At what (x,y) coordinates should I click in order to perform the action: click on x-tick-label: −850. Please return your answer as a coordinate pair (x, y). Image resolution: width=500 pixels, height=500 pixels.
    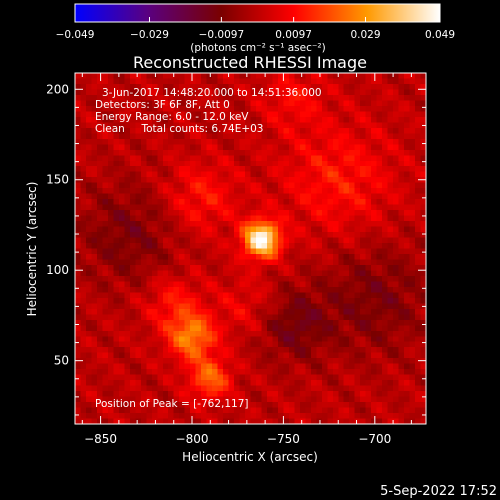
    Looking at the image, I should click on (100, 439).